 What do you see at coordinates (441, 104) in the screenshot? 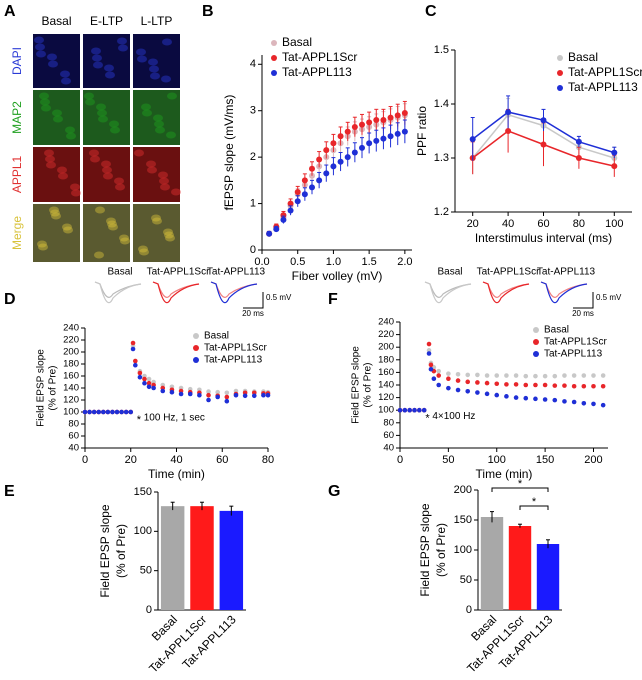
I see `y-tick-label: 1.4` at bounding box center [441, 104].